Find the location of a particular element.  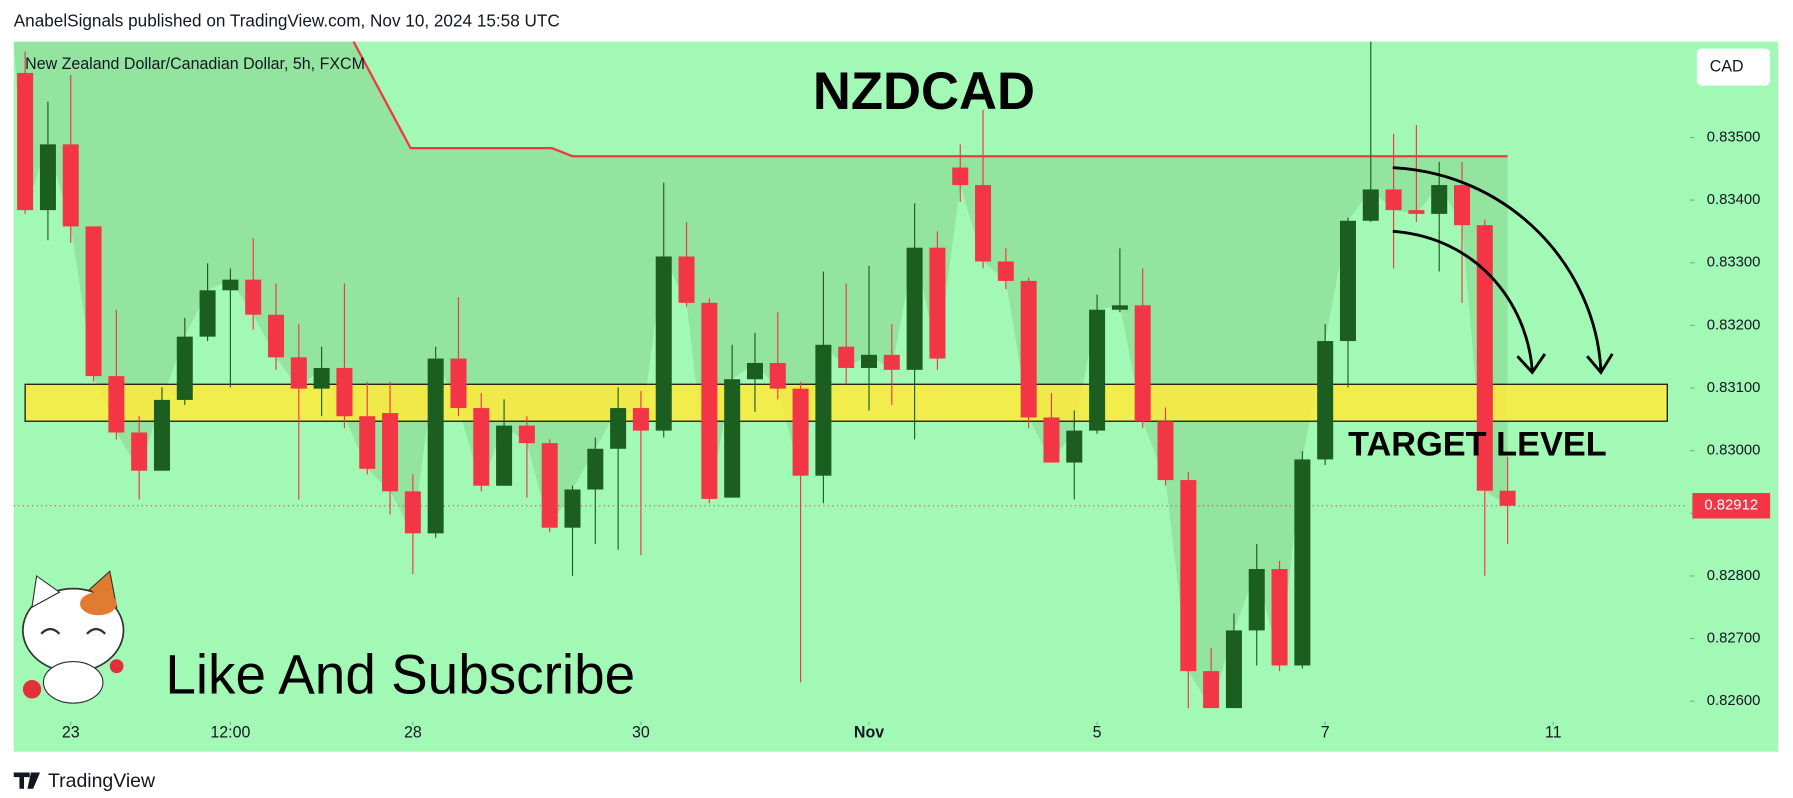

sticker-ear is located at coordinates (46, 591).